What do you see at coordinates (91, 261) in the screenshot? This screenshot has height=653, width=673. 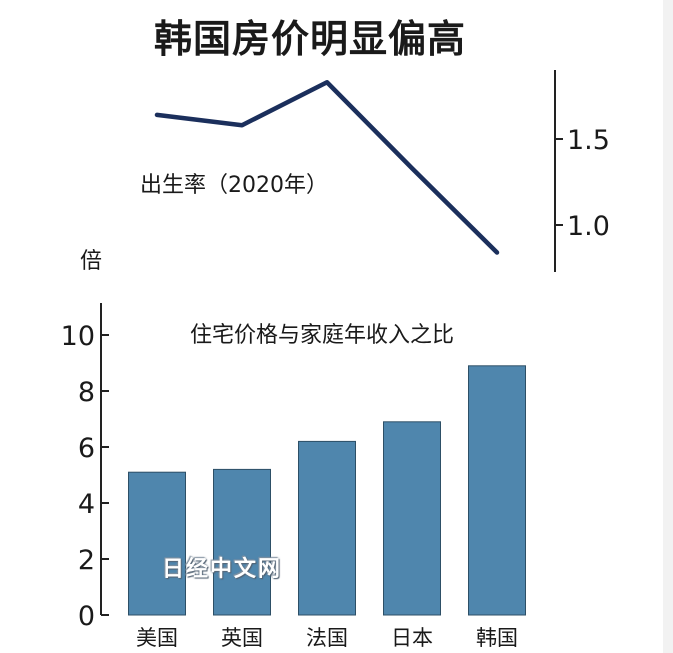 I see `bar-y-unit-label: 倍` at bounding box center [91, 261].